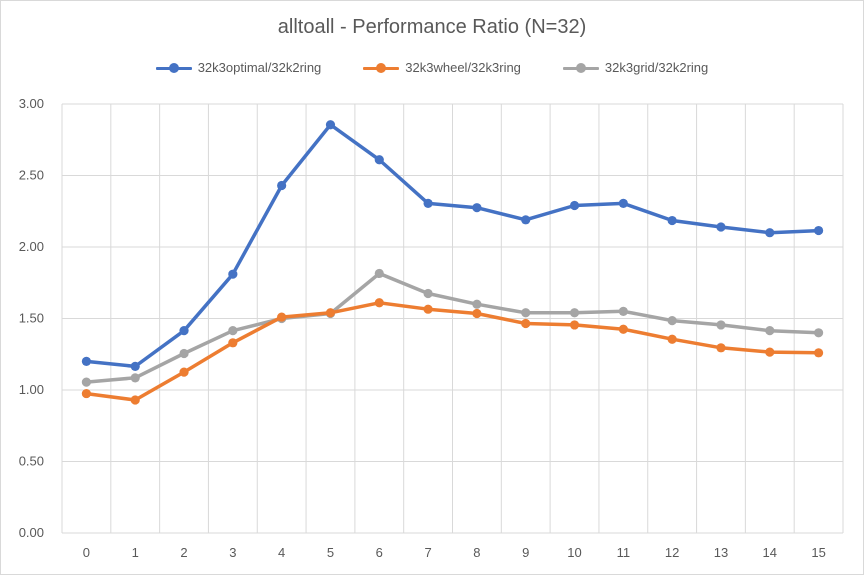  What do you see at coordinates (31, 175) in the screenshot?
I see `y-tick-label: 2.50` at bounding box center [31, 175].